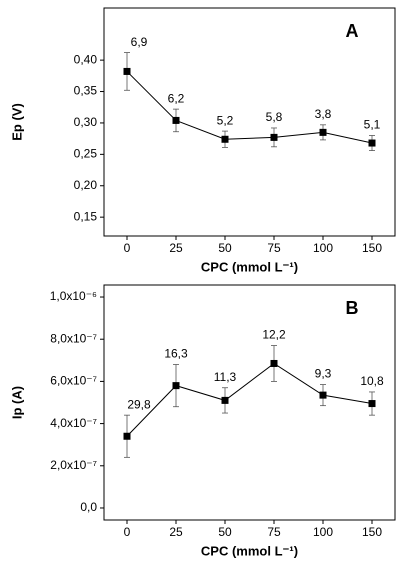 The height and width of the screenshot is (563, 409). What do you see at coordinates (73, 423) in the screenshot?
I see `y-tick-label: 4,0x10⁻⁷` at bounding box center [73, 423].